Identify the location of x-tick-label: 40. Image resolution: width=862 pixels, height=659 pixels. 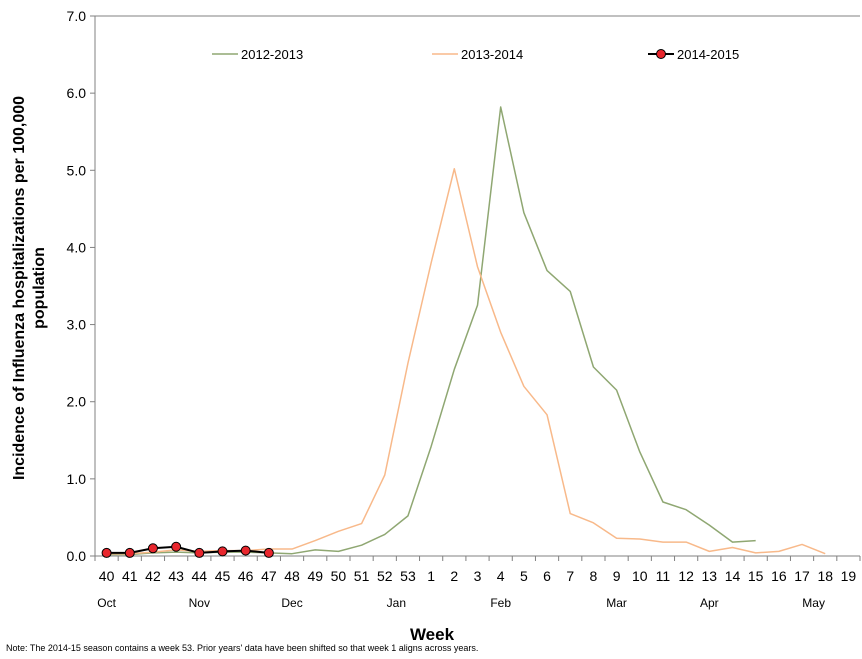
(107, 576).